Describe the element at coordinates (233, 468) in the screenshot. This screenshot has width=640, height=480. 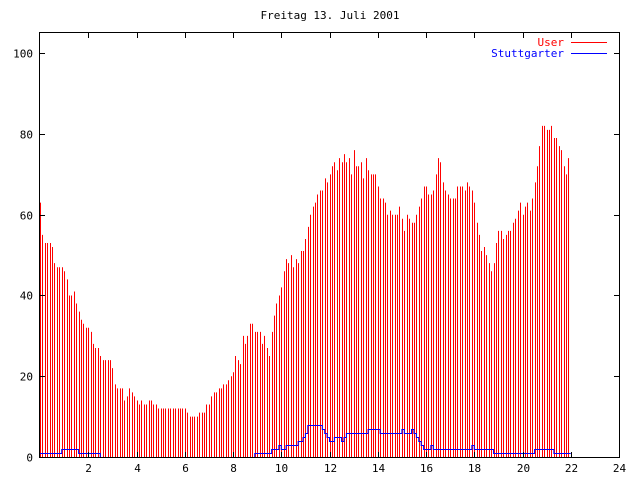
I see `x-tick-label: 8` at that location.